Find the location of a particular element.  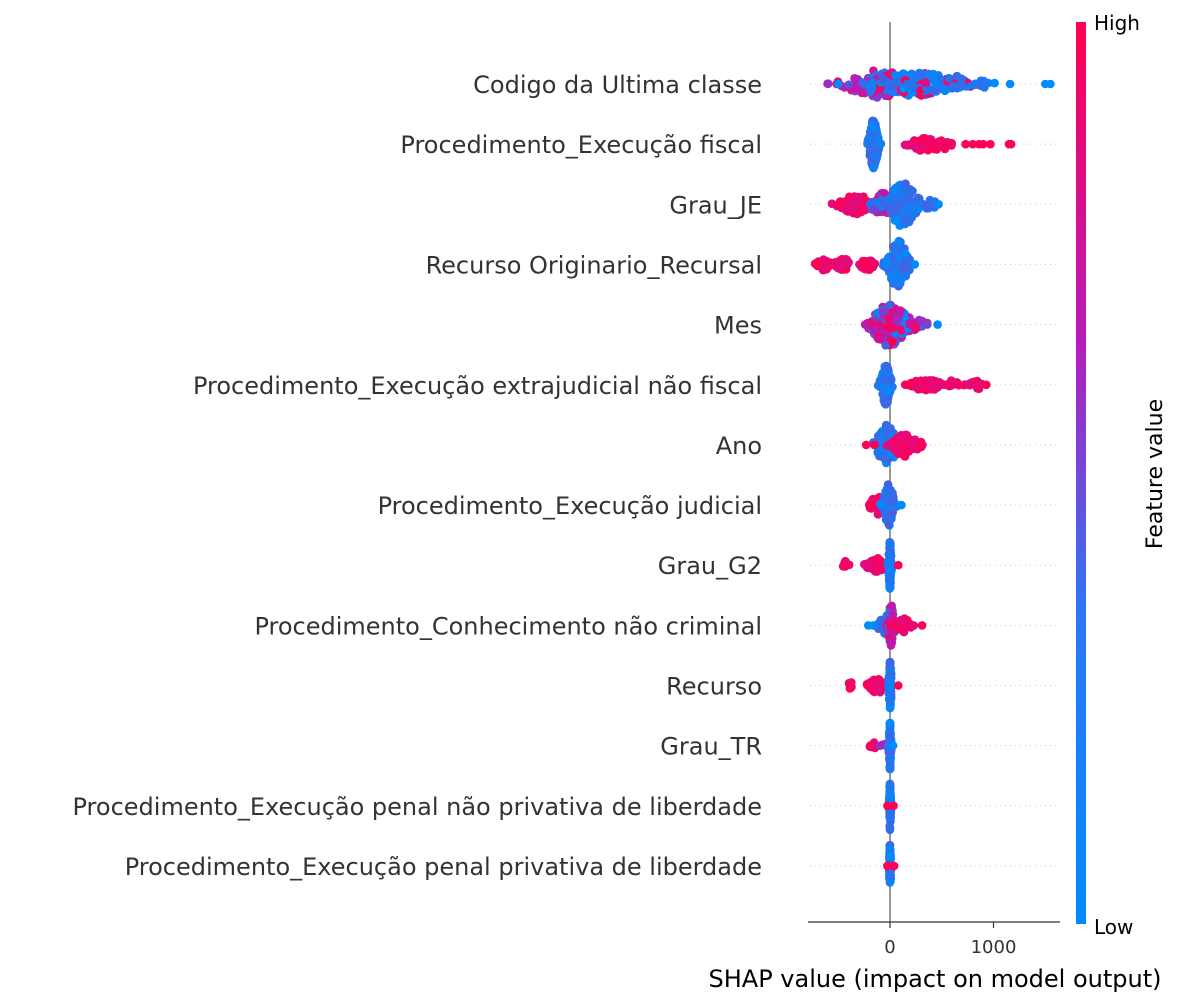

feature-label: Codigo da Ultima classe is located at coordinates (617, 85).